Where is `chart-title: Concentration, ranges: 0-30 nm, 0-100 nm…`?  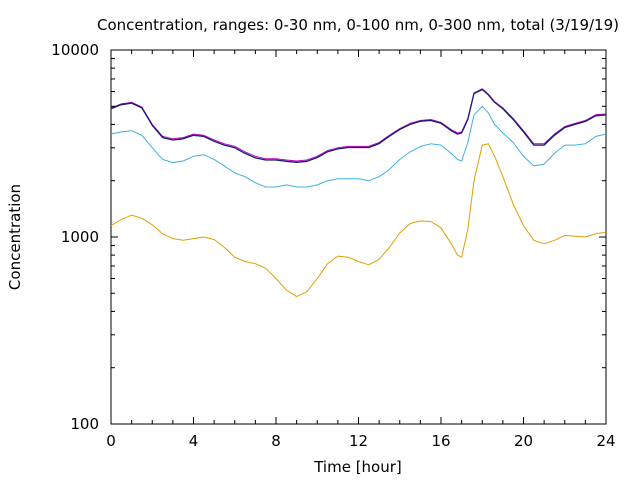
chart-title: Concentration, ranges: 0-30 nm, 0-100 nm… is located at coordinates (358, 25).